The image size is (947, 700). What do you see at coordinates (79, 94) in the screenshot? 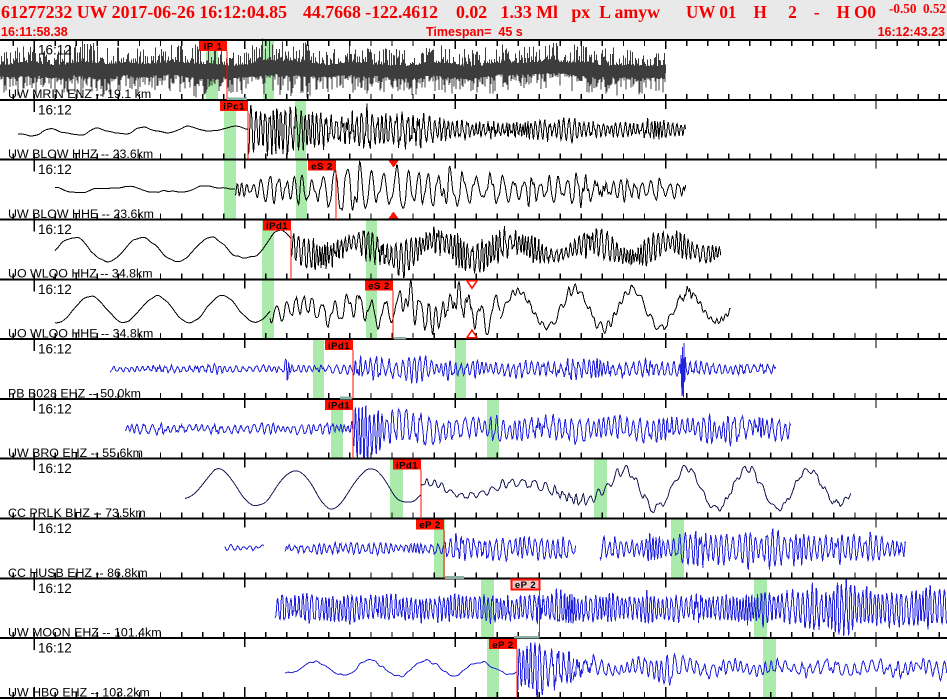
I see `svg-text: UW MRIN ENZ -- 19.1 km` at bounding box center [79, 94].